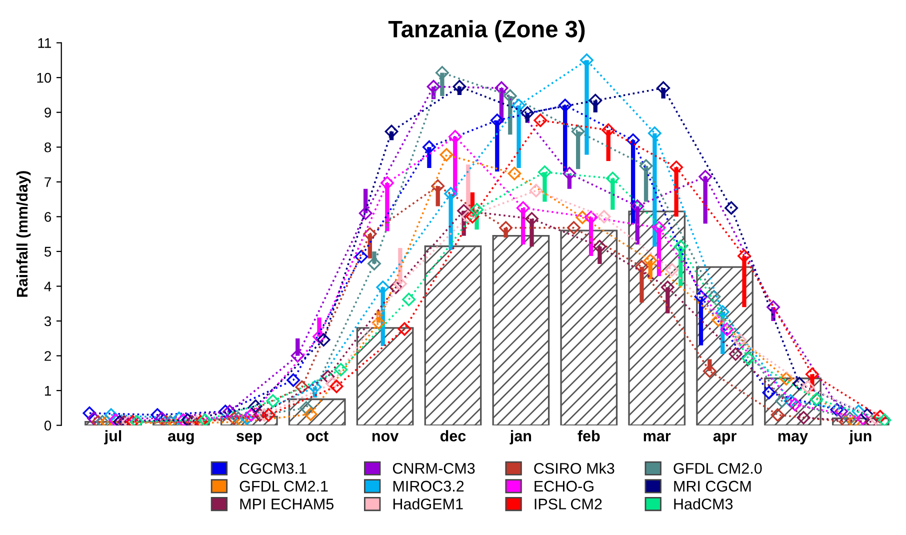 This screenshot has height=535, width=906. I want to click on legend-label: MRI CGCM, so click(712, 486).